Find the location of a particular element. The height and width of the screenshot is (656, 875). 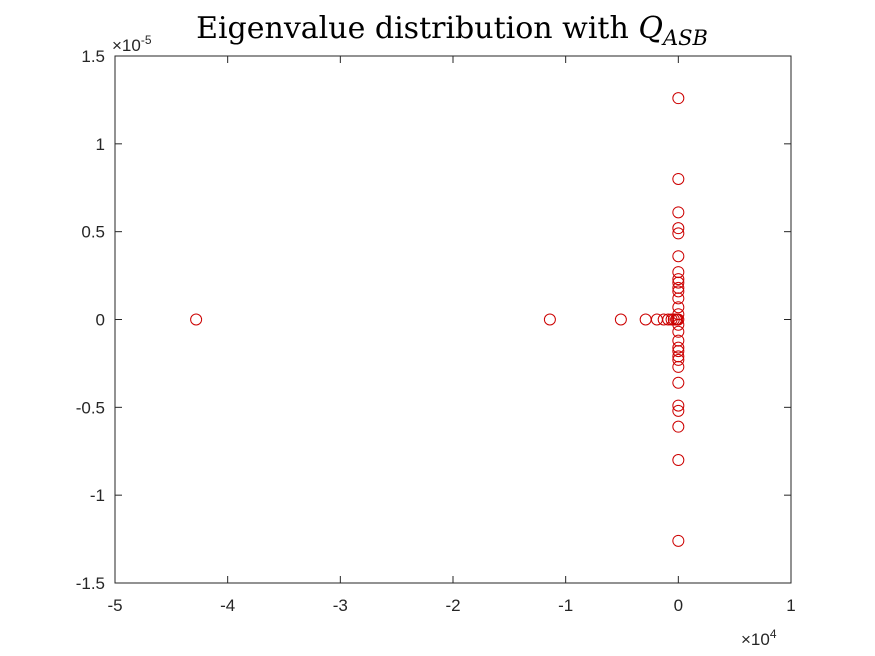

x-axis-exponent: ×10⁴ is located at coordinates (759, 638).